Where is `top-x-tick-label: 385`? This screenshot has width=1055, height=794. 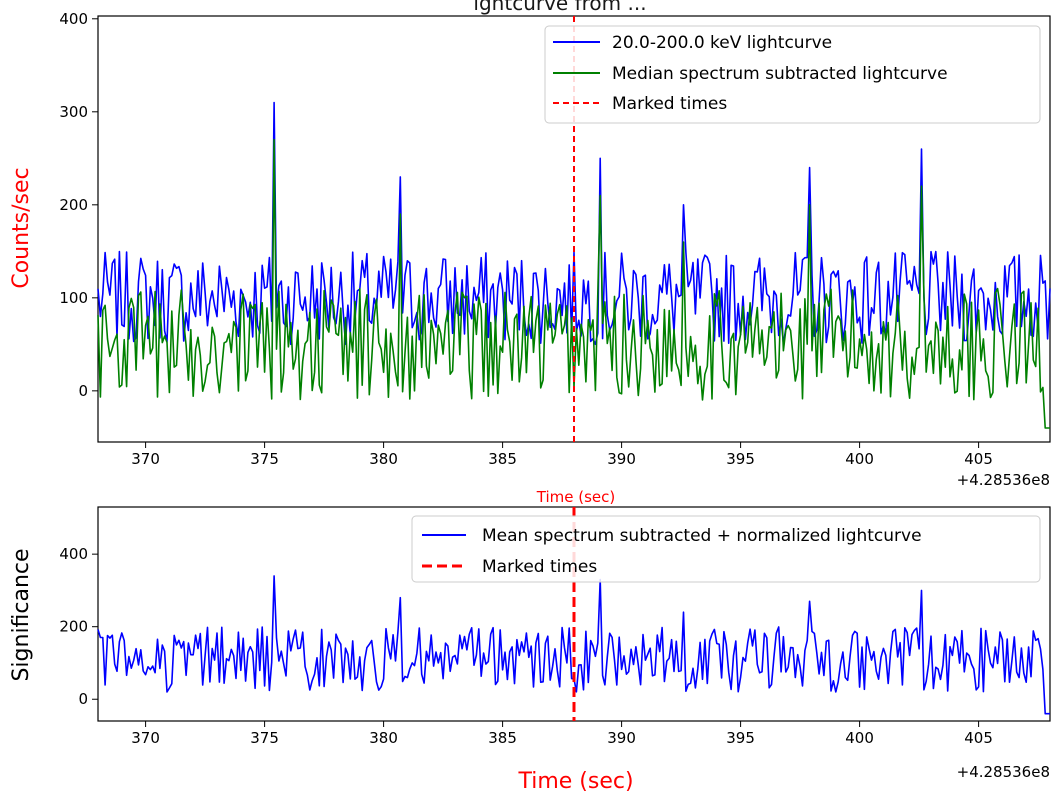
top-x-tick-label: 385 is located at coordinates (502, 459).